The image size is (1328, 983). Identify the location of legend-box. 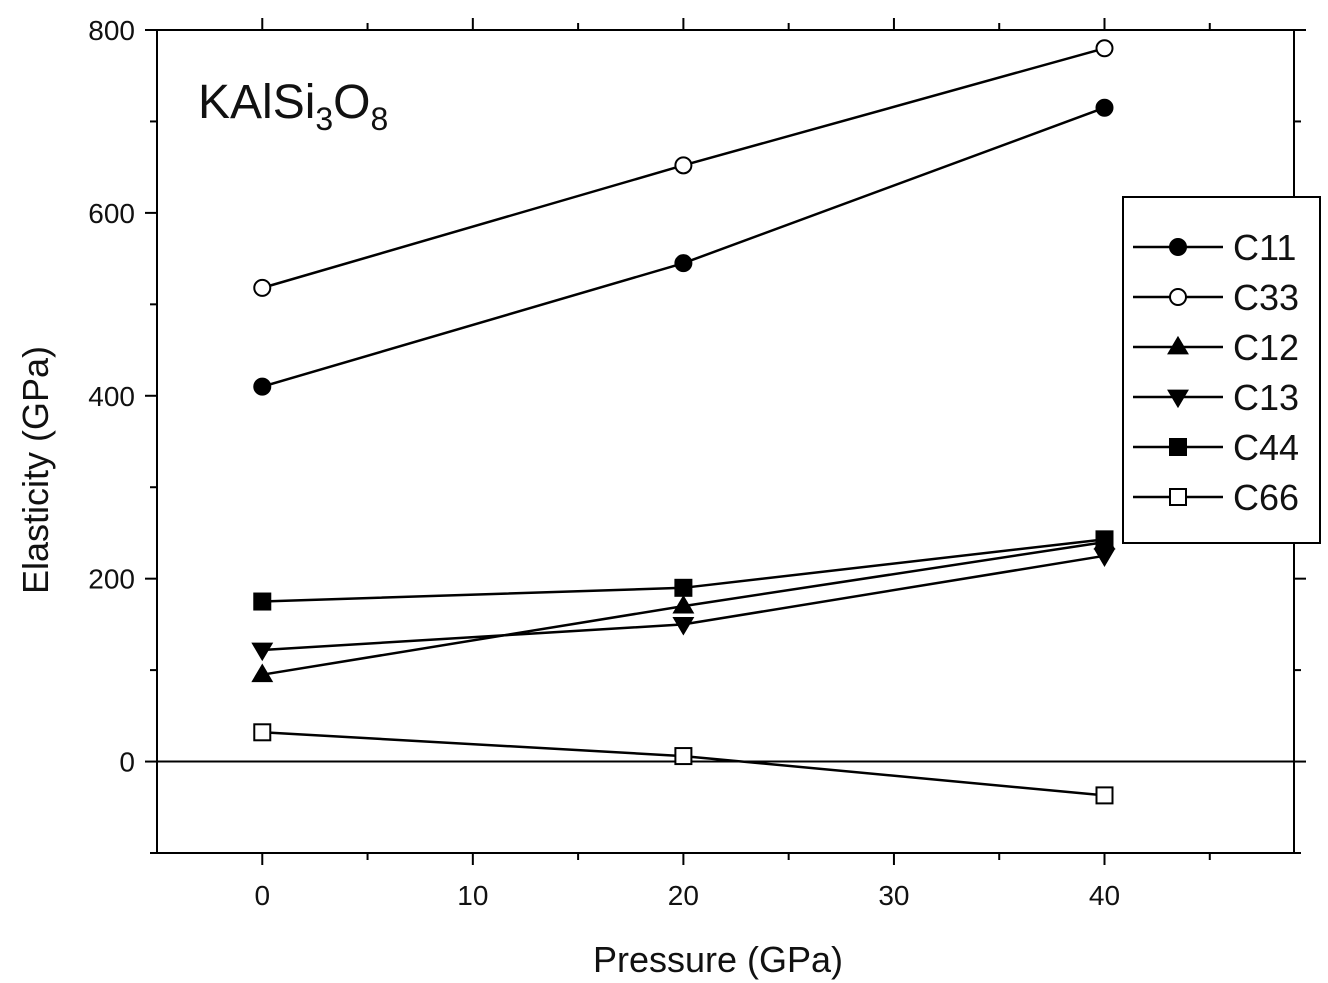
(1221, 370).